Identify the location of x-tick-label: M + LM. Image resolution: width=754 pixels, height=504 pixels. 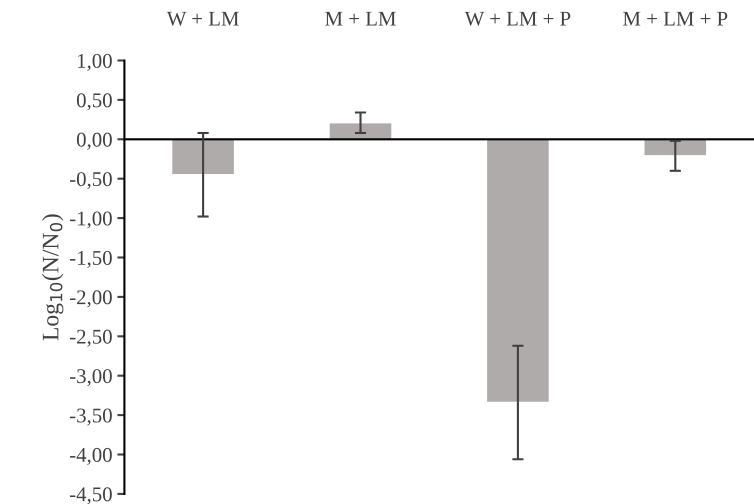
(360, 19).